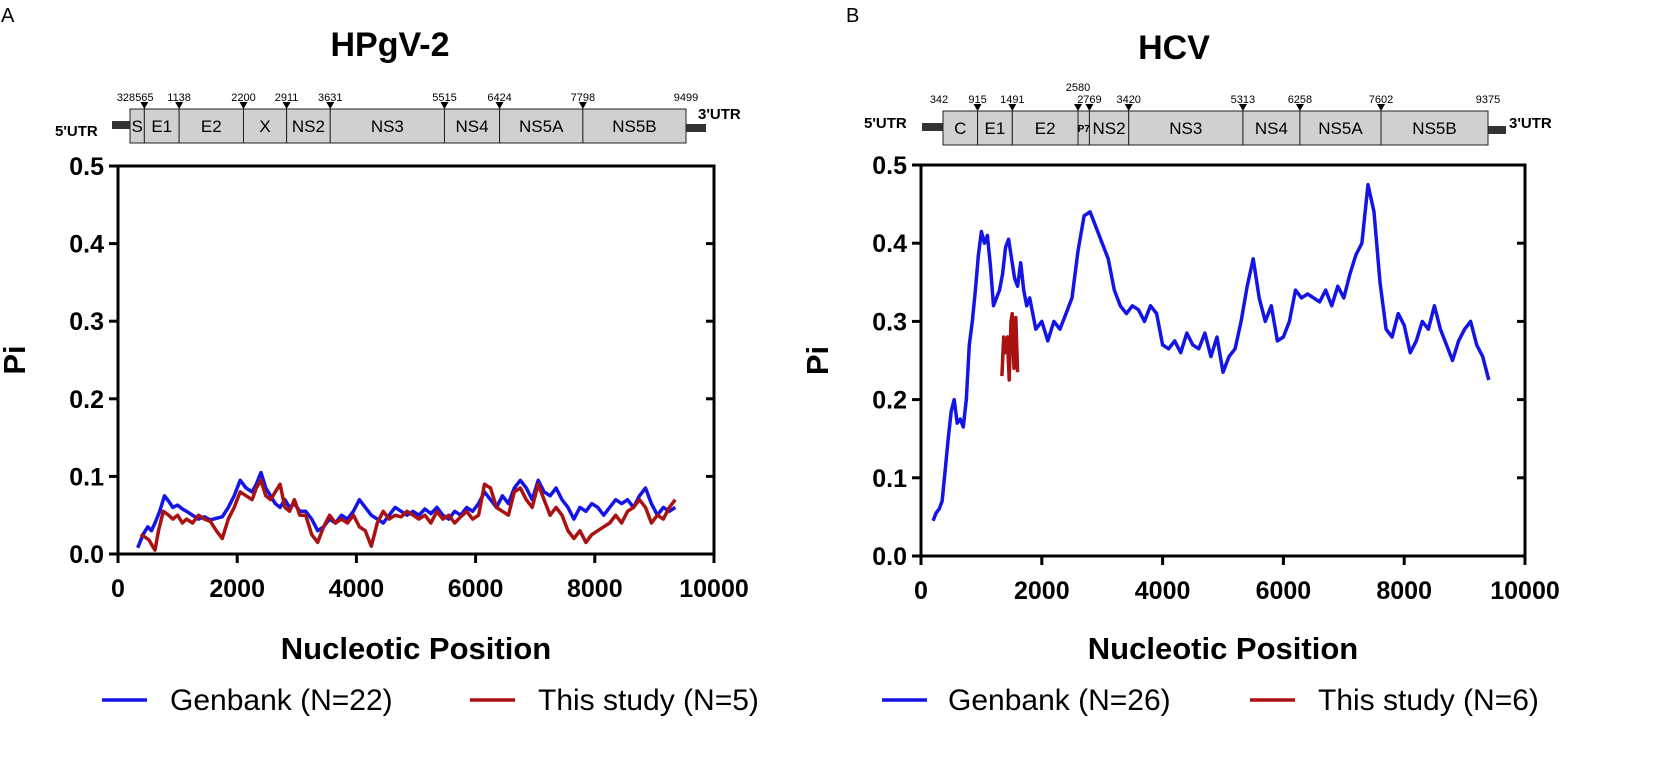  What do you see at coordinates (389, 45) in the screenshot?
I see `chart-title: HPgV-2` at bounding box center [389, 45].